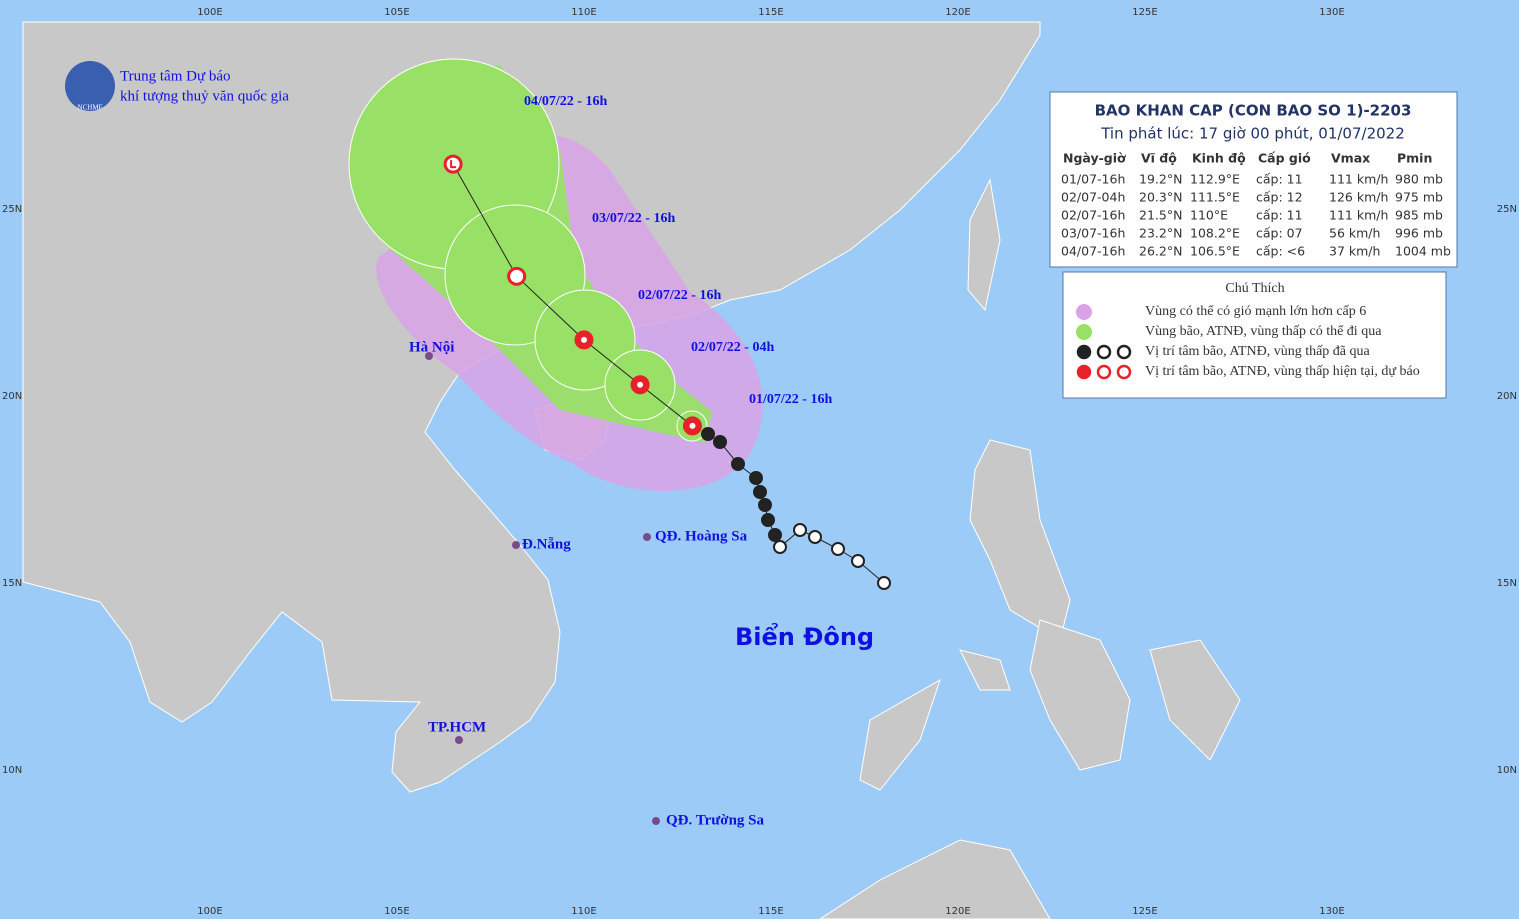 This screenshot has height=924, width=1519. What do you see at coordinates (546, 544) in the screenshot?
I see `place-label: Đ.Nẵng` at bounding box center [546, 544].